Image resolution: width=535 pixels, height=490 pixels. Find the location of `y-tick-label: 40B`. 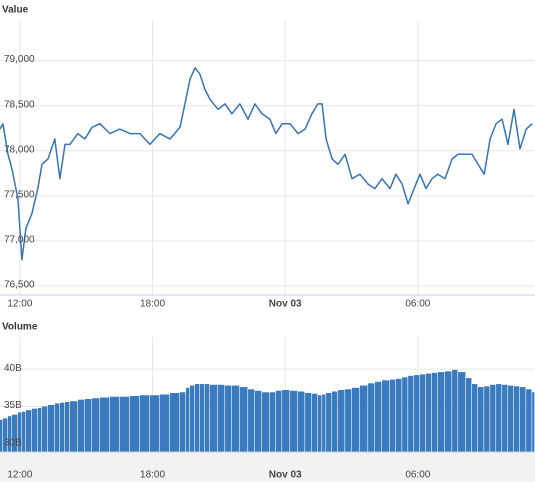

y-tick-label: 40B is located at coordinates (13, 368).